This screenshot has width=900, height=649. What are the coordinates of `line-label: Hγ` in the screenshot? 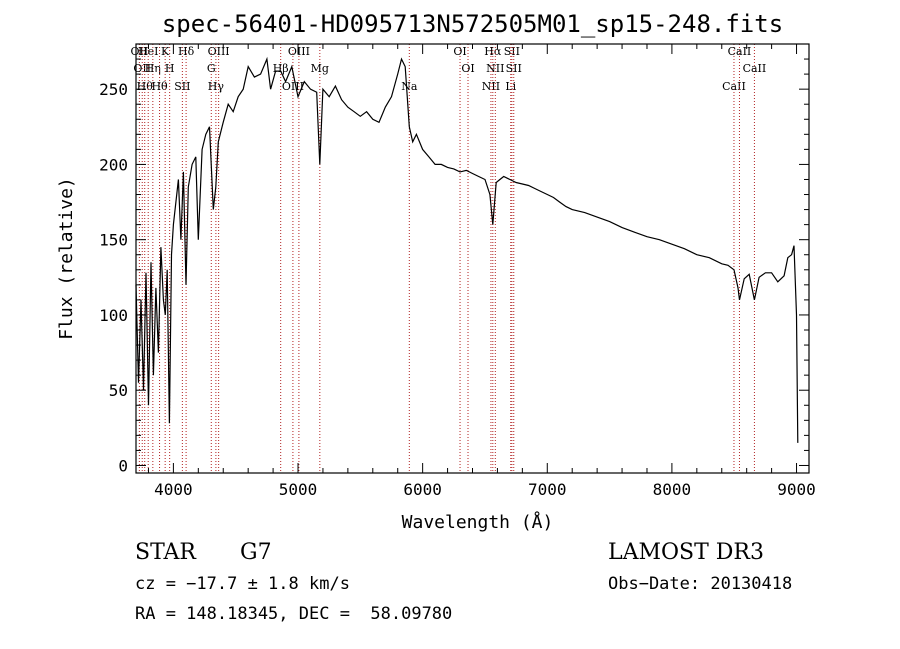 It's located at (216, 86).